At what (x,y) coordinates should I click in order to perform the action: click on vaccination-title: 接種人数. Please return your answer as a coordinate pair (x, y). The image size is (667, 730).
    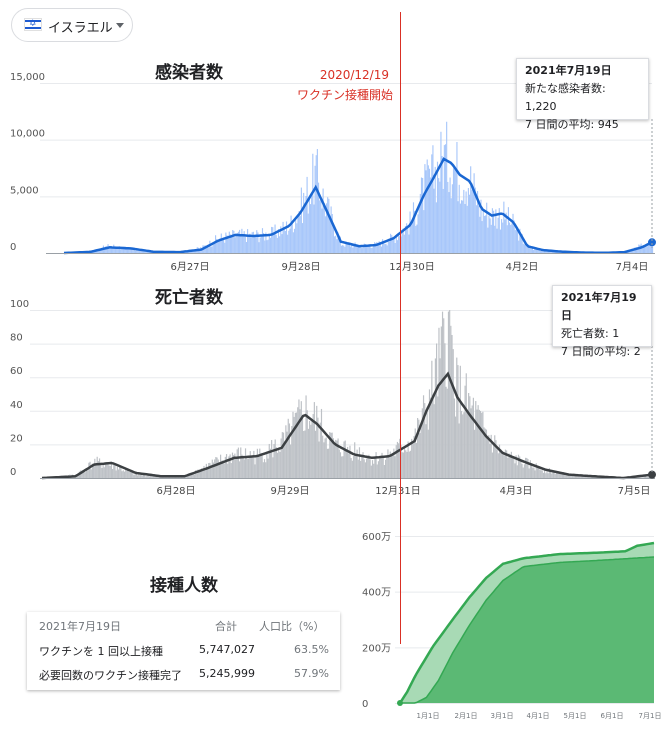
    Looking at the image, I should click on (184, 586).